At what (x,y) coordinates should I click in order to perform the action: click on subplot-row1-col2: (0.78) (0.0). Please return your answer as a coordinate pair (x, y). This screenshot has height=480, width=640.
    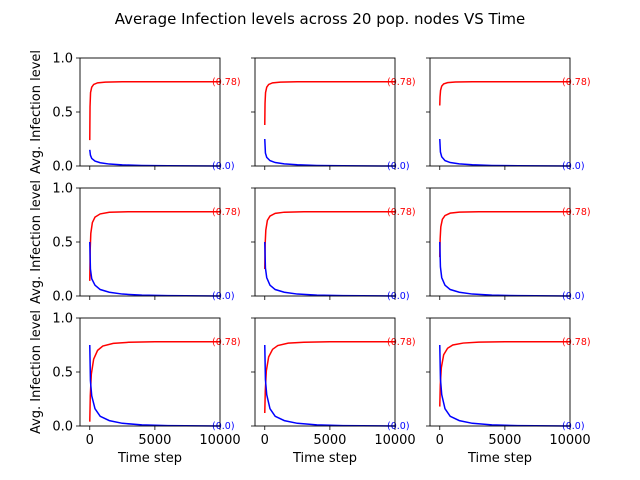
    Looking at the image, I should click on (333, 114).